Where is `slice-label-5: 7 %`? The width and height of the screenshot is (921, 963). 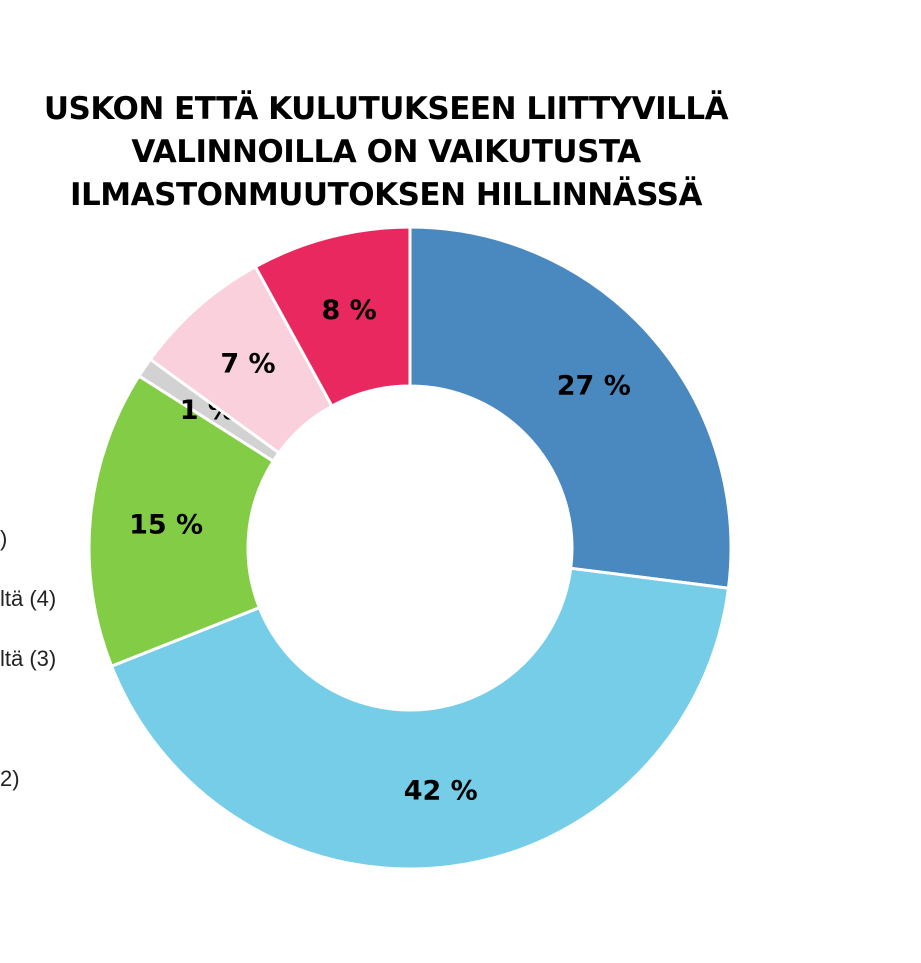 slice-label-5: 7 % is located at coordinates (247, 364).